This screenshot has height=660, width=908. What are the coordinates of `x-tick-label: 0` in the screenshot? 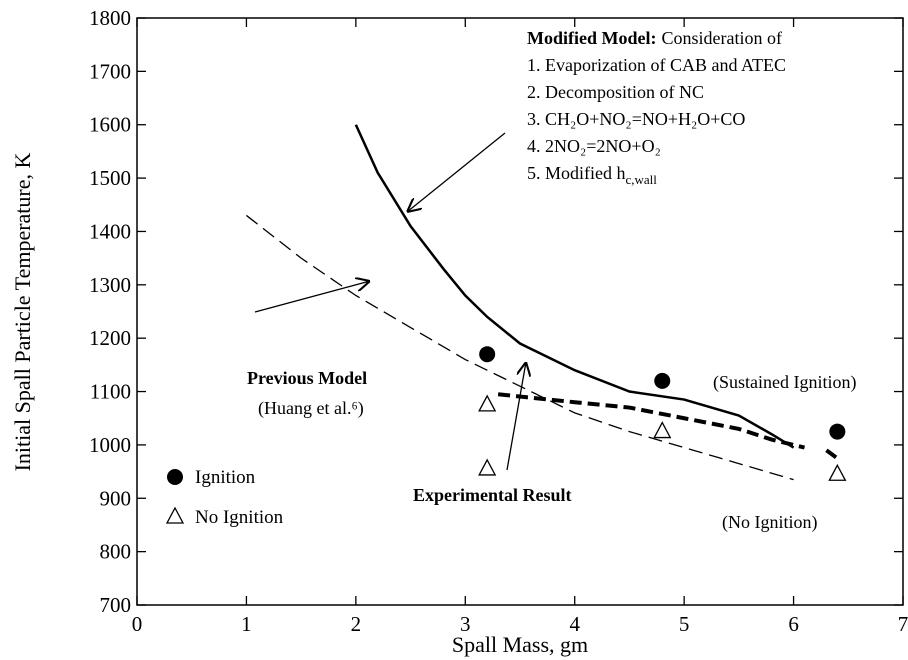 It's located at (137, 624).